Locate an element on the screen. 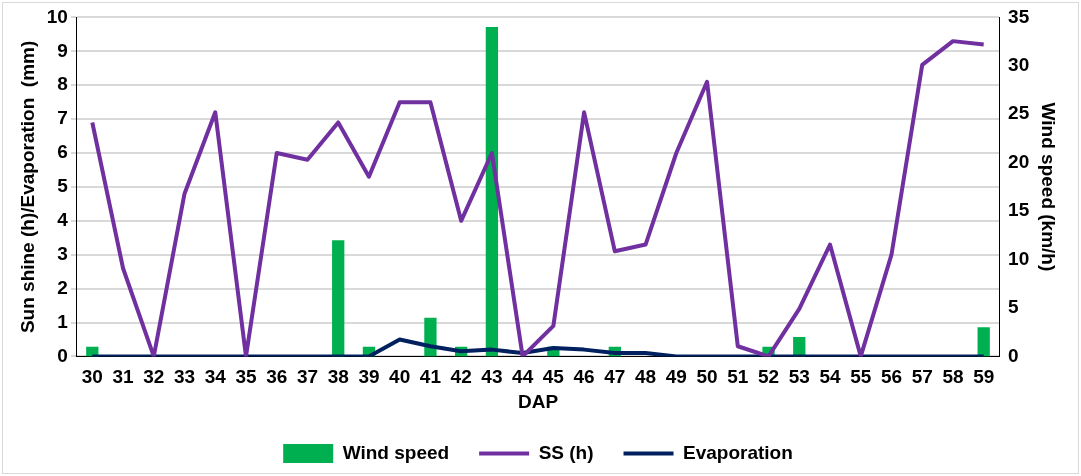 Image resolution: width=1081 pixels, height=476 pixels. x-tick-label: 39 is located at coordinates (369, 377).